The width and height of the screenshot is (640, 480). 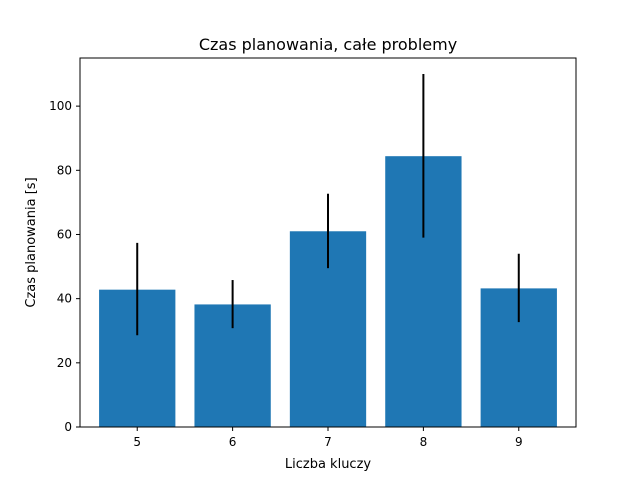 What do you see at coordinates (31, 242) in the screenshot?
I see `y-axis-label: Czas planowania [s]` at bounding box center [31, 242].